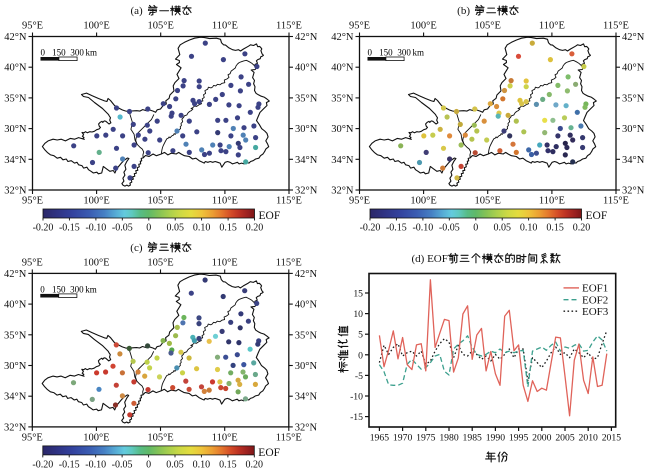 The width and height of the screenshot is (650, 473). Describe the element at coordinates (359, 376) in the screenshot. I see `svg-text: -5` at that location.